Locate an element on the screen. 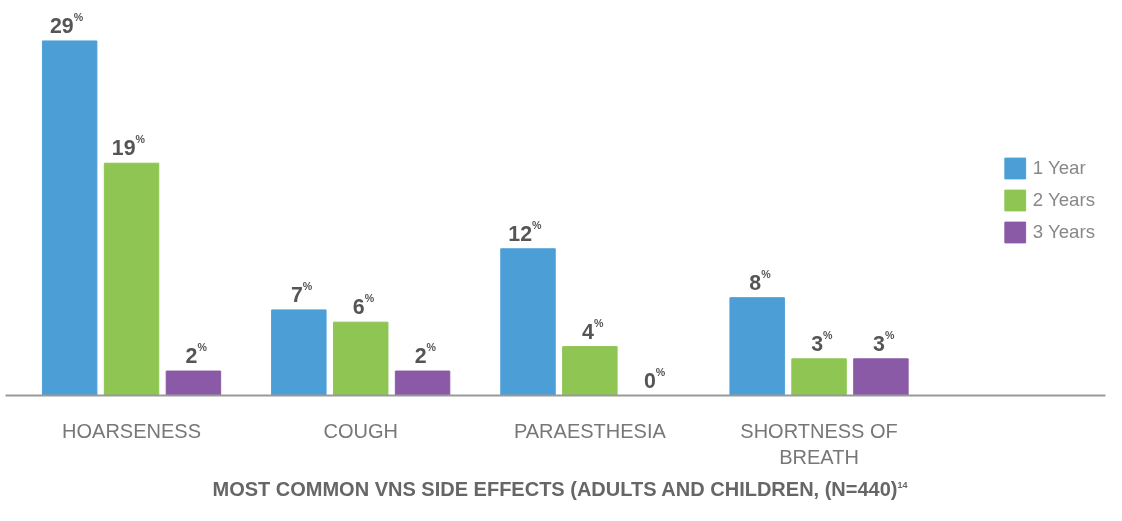 Image resolution: width=1122 pixels, height=521 pixels. x-tick-label: PARAESTHESIA is located at coordinates (590, 430).